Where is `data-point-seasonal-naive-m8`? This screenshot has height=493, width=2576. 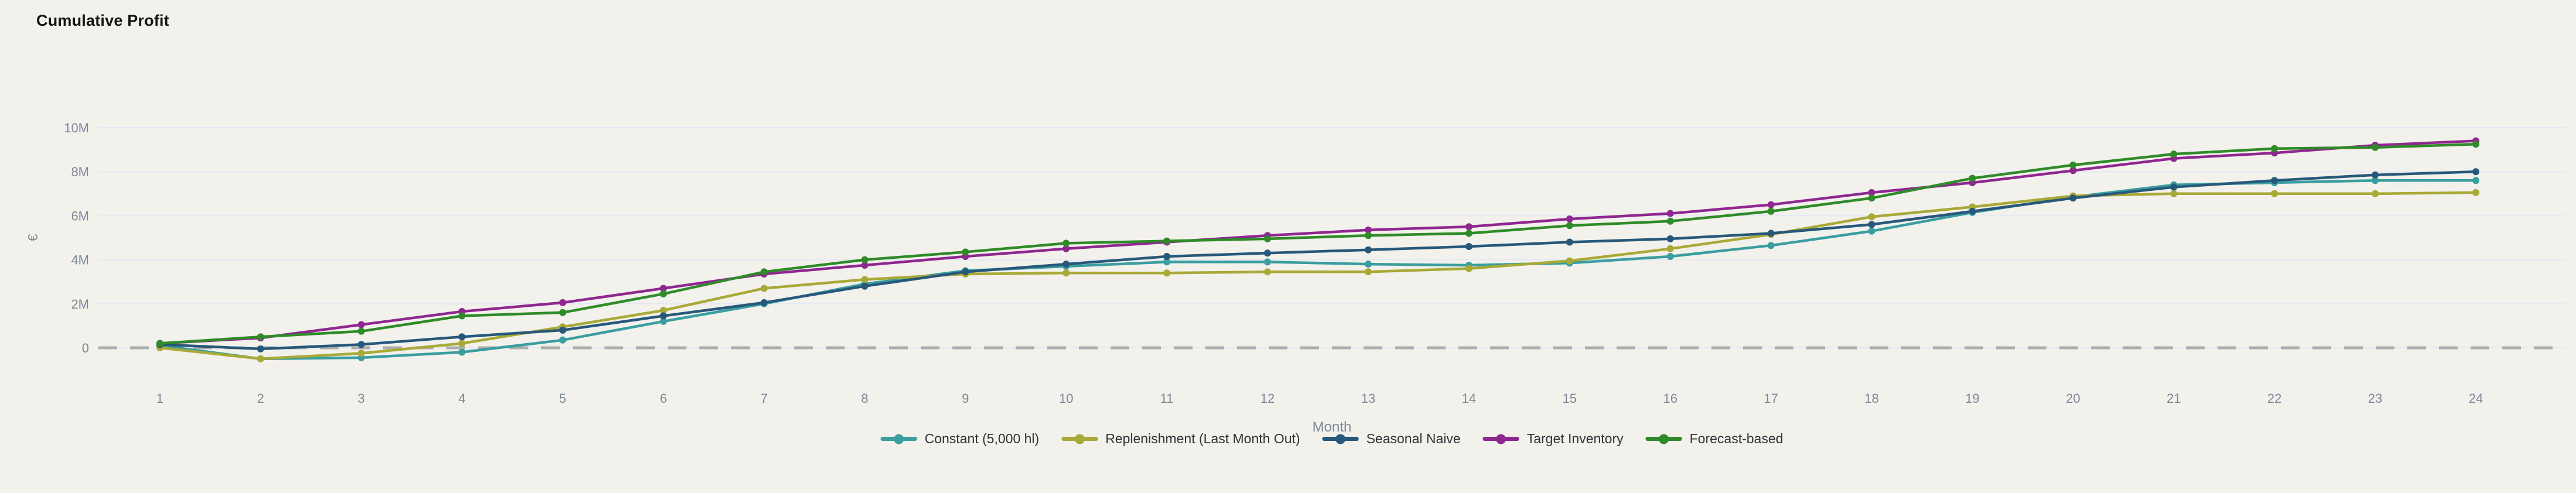
data-point-seasonal-naive-m8 is located at coordinates (865, 286).